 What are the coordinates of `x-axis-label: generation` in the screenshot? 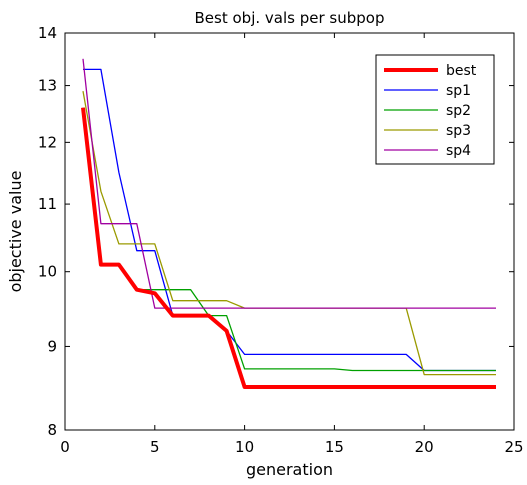 It's located at (289, 469).